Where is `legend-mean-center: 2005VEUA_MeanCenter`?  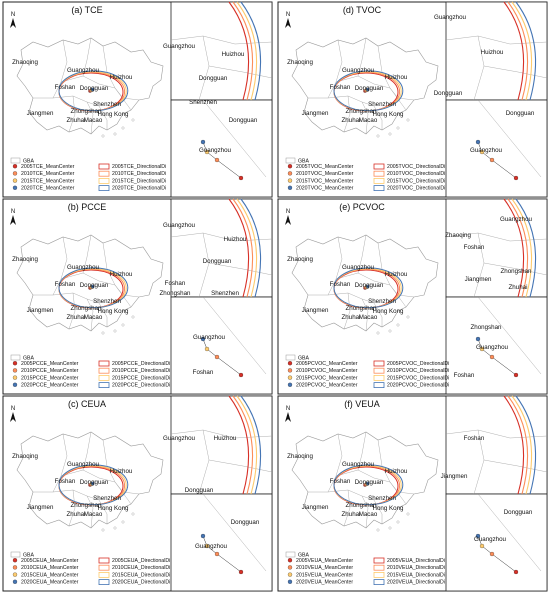
legend-mean-center: 2005VEUA_MeanCenter is located at coordinates (324, 561).